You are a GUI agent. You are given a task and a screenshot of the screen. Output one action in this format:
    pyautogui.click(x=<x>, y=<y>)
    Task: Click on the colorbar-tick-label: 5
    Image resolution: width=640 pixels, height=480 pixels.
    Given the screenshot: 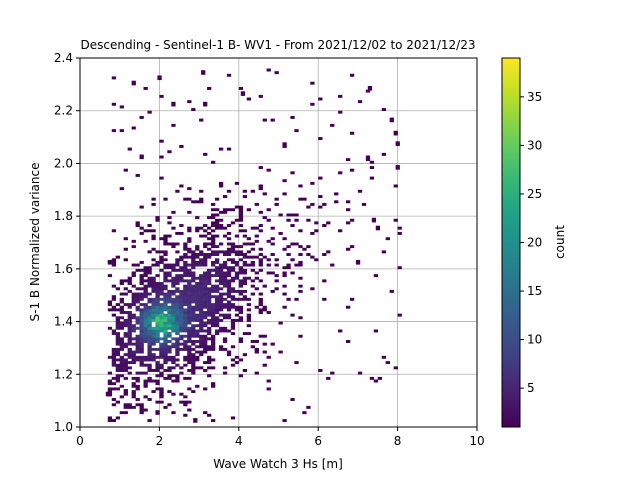 What is the action you would take?
    pyautogui.click(x=531, y=388)
    